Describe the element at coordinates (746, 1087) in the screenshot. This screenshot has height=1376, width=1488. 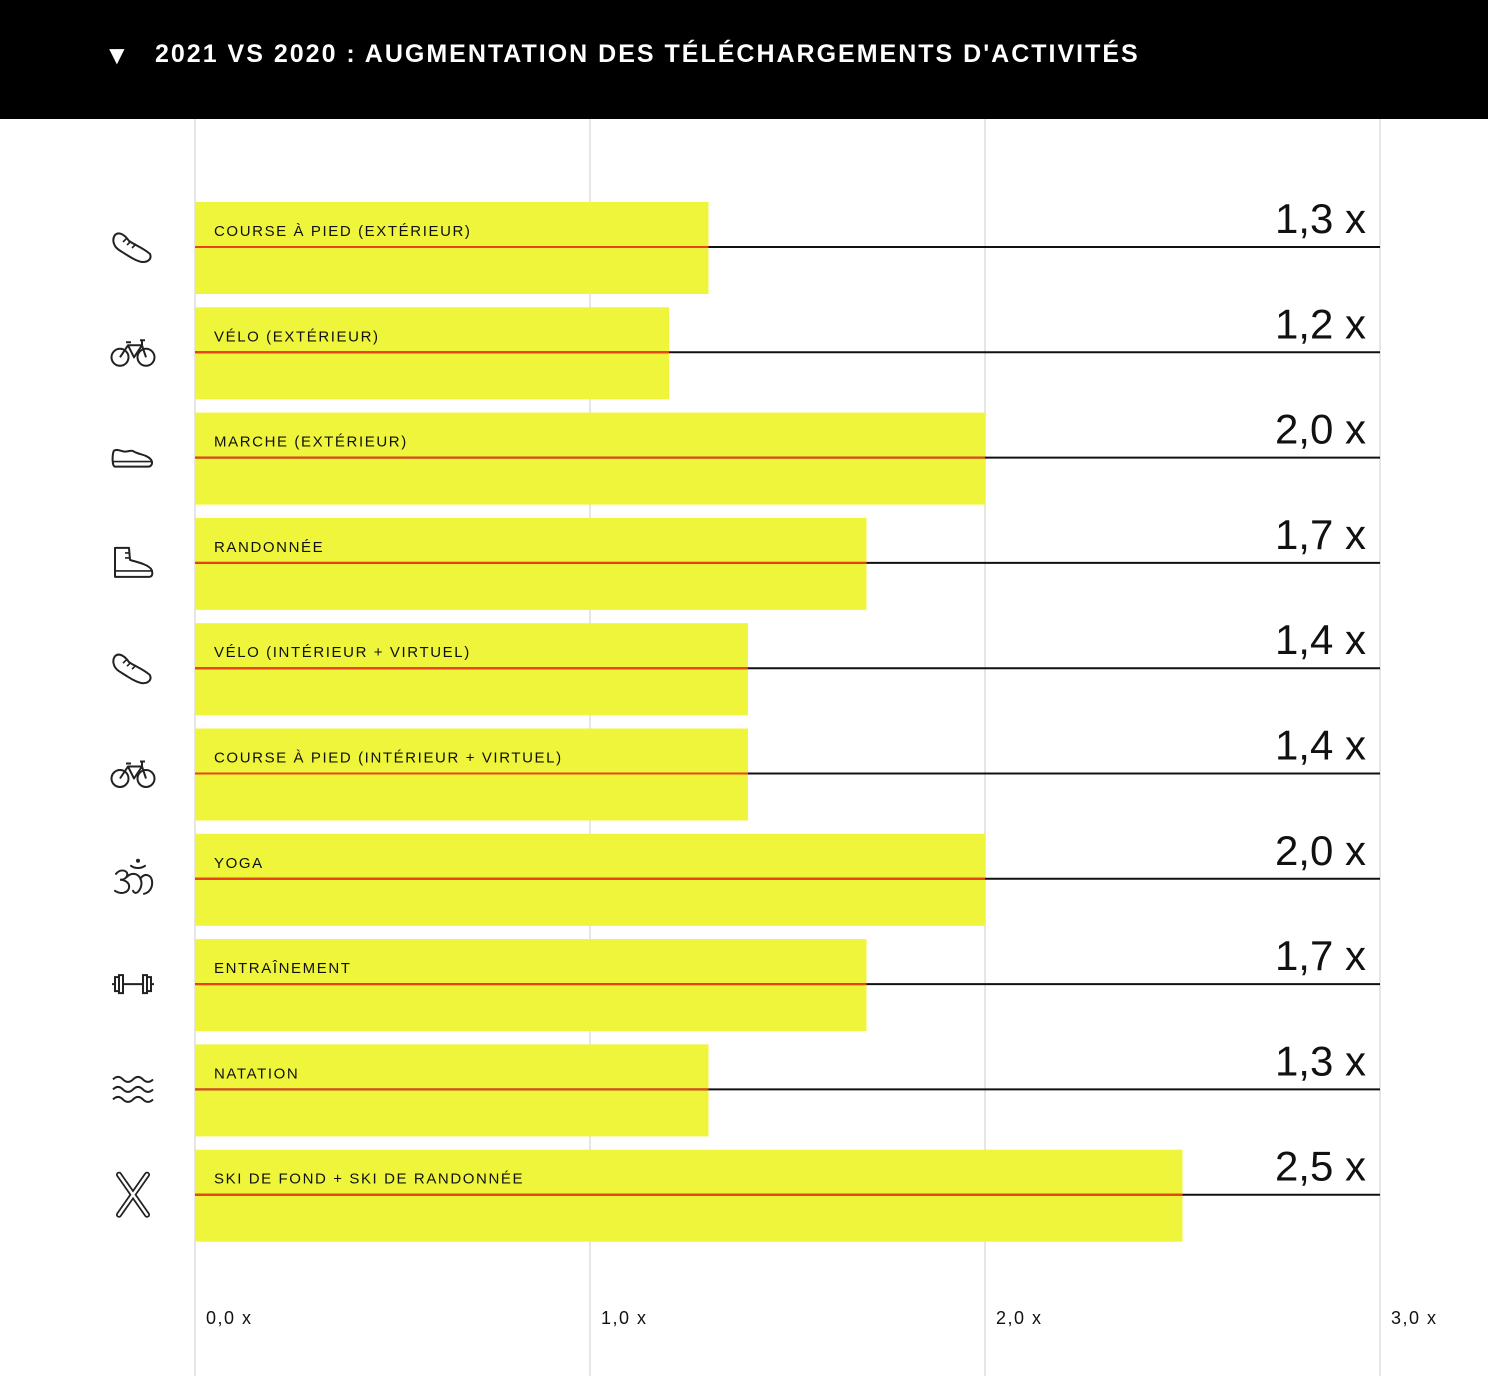
I see `bar-row: NATATION 1,3 x` at that location.